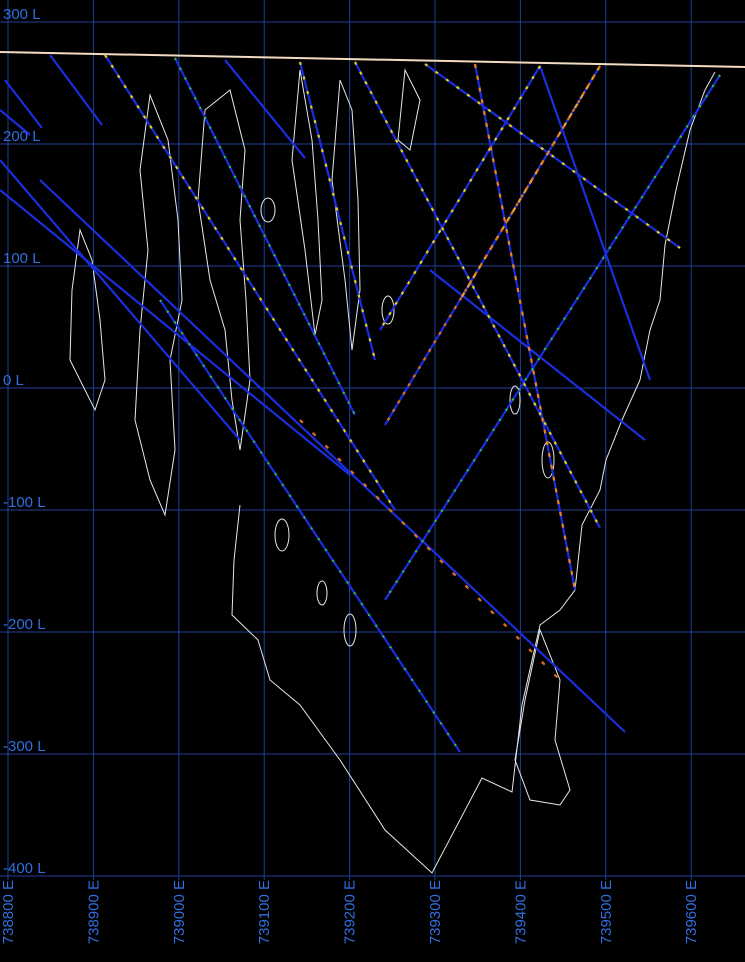  I want to click on level-label: -400 L, so click(24, 868).